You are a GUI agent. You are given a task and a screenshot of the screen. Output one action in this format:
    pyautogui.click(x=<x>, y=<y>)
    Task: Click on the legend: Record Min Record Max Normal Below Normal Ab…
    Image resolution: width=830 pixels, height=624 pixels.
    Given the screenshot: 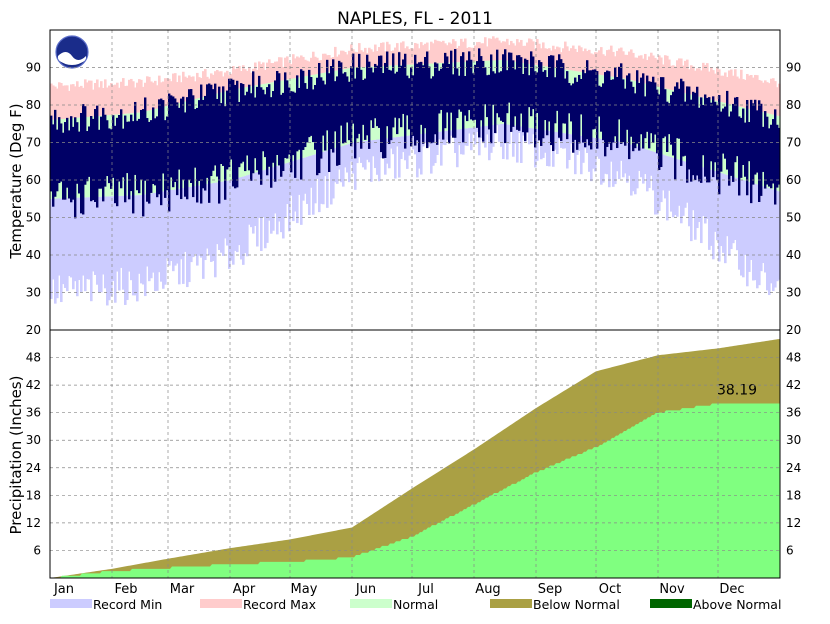 What is the action you would take?
    pyautogui.click(x=415, y=604)
    